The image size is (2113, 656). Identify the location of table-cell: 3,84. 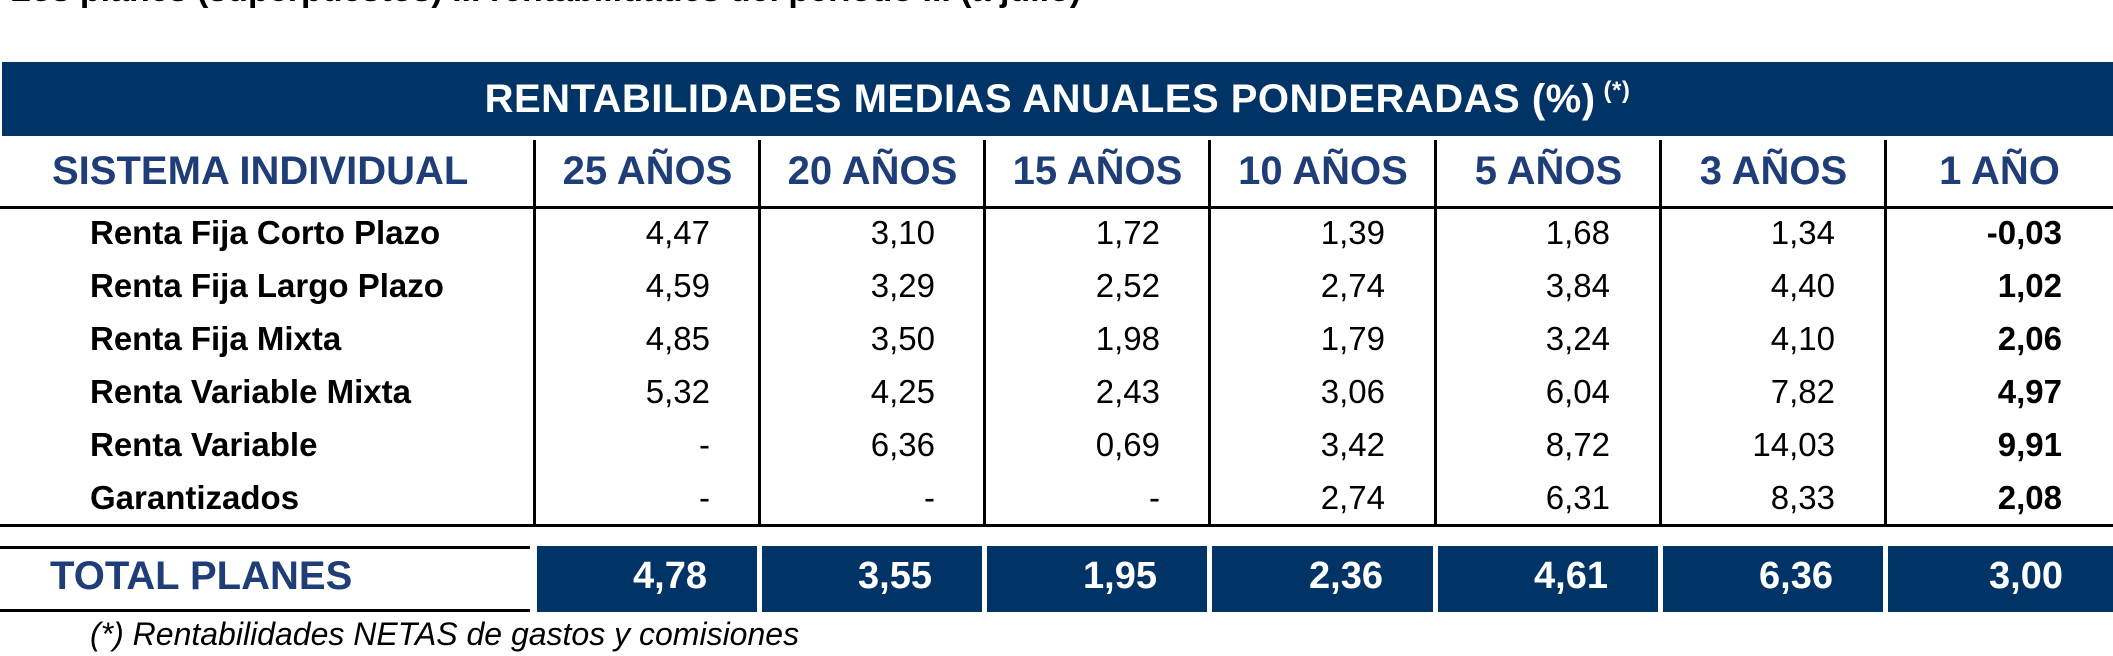
(1577, 285).